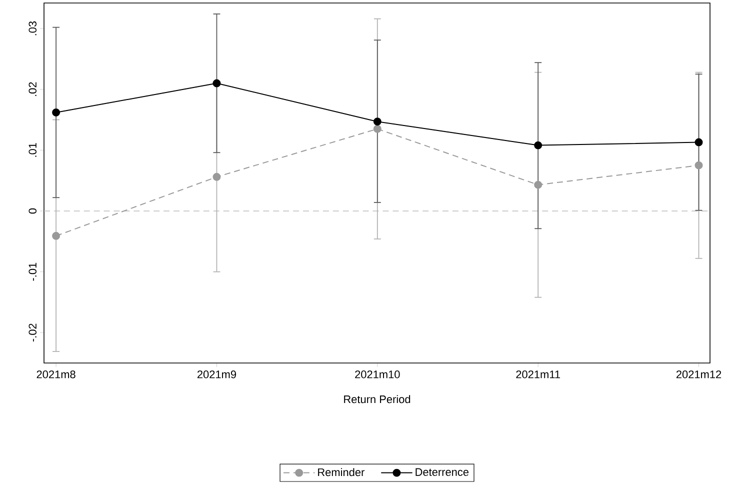 The height and width of the screenshot is (500, 732). What do you see at coordinates (56, 374) in the screenshot?
I see `x-tick-label: 2021m8` at bounding box center [56, 374].